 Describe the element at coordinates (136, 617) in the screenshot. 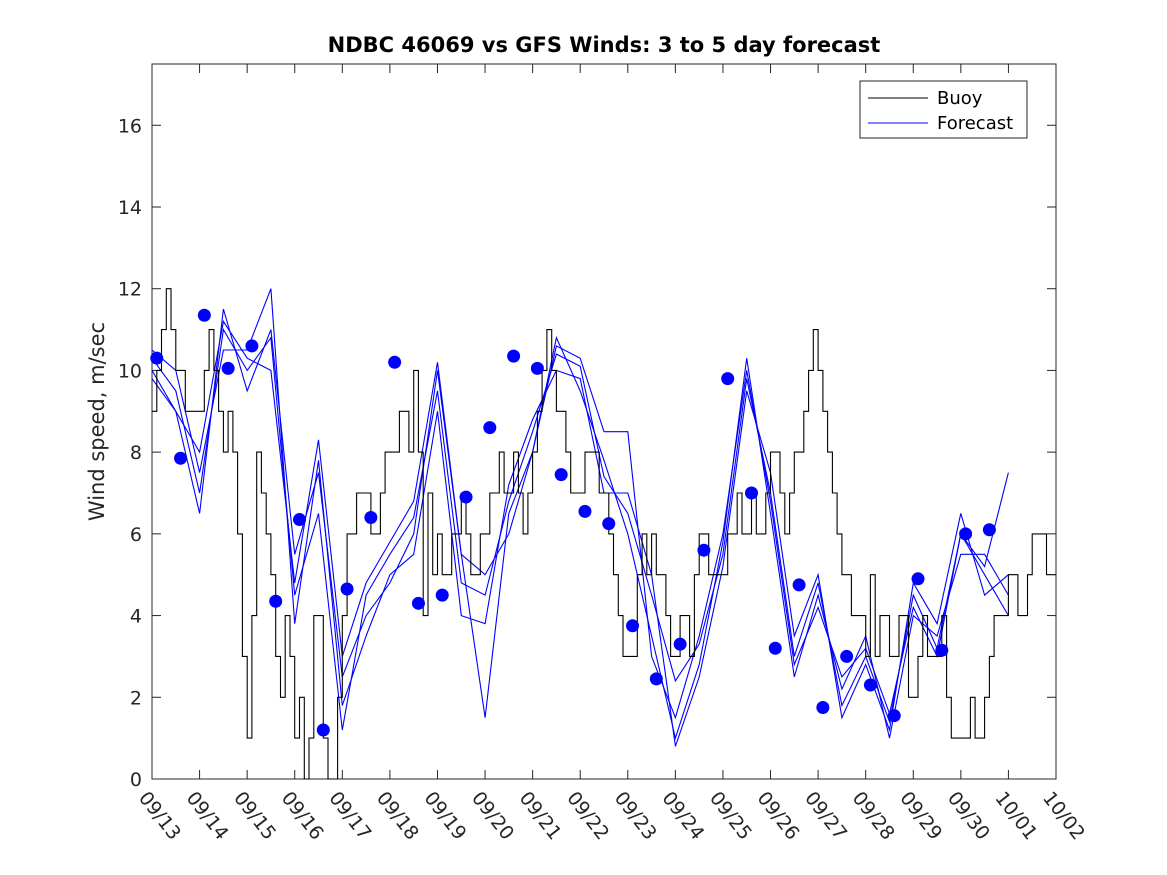

I see `y-tick-label: 4` at that location.